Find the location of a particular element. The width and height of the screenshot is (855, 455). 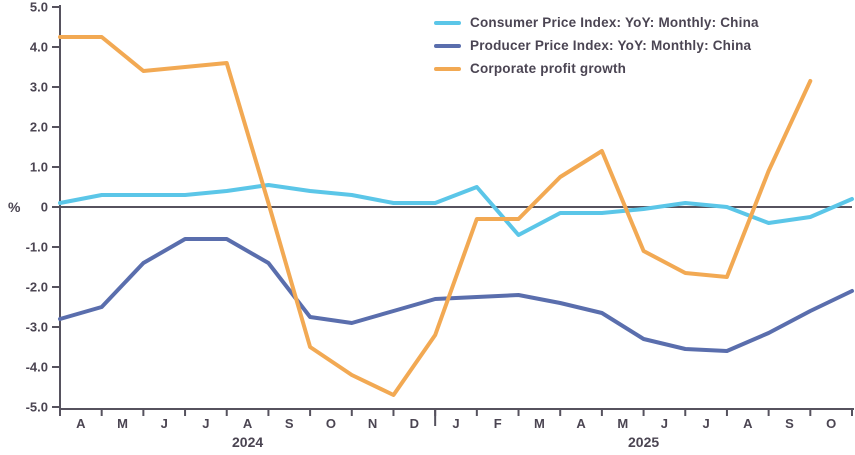

legend-swatch-profit is located at coordinates (447, 68).